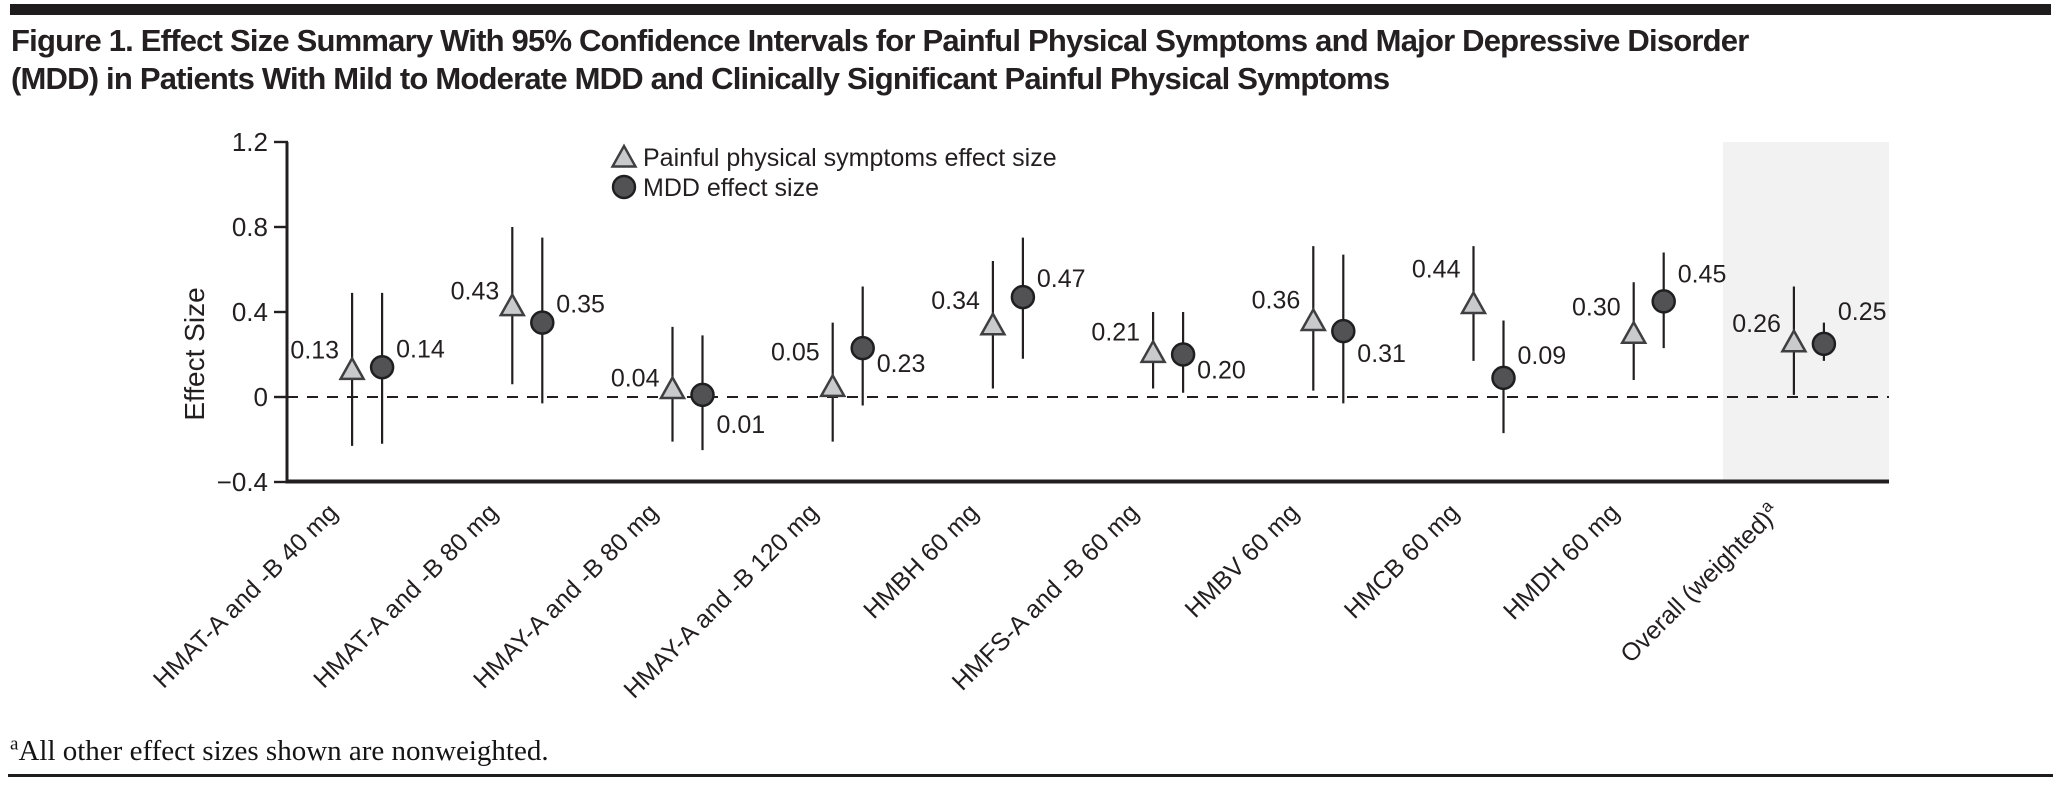  What do you see at coordinates (1115, 332) in the screenshot?
I see `value-label-pps: 0.21` at bounding box center [1115, 332].